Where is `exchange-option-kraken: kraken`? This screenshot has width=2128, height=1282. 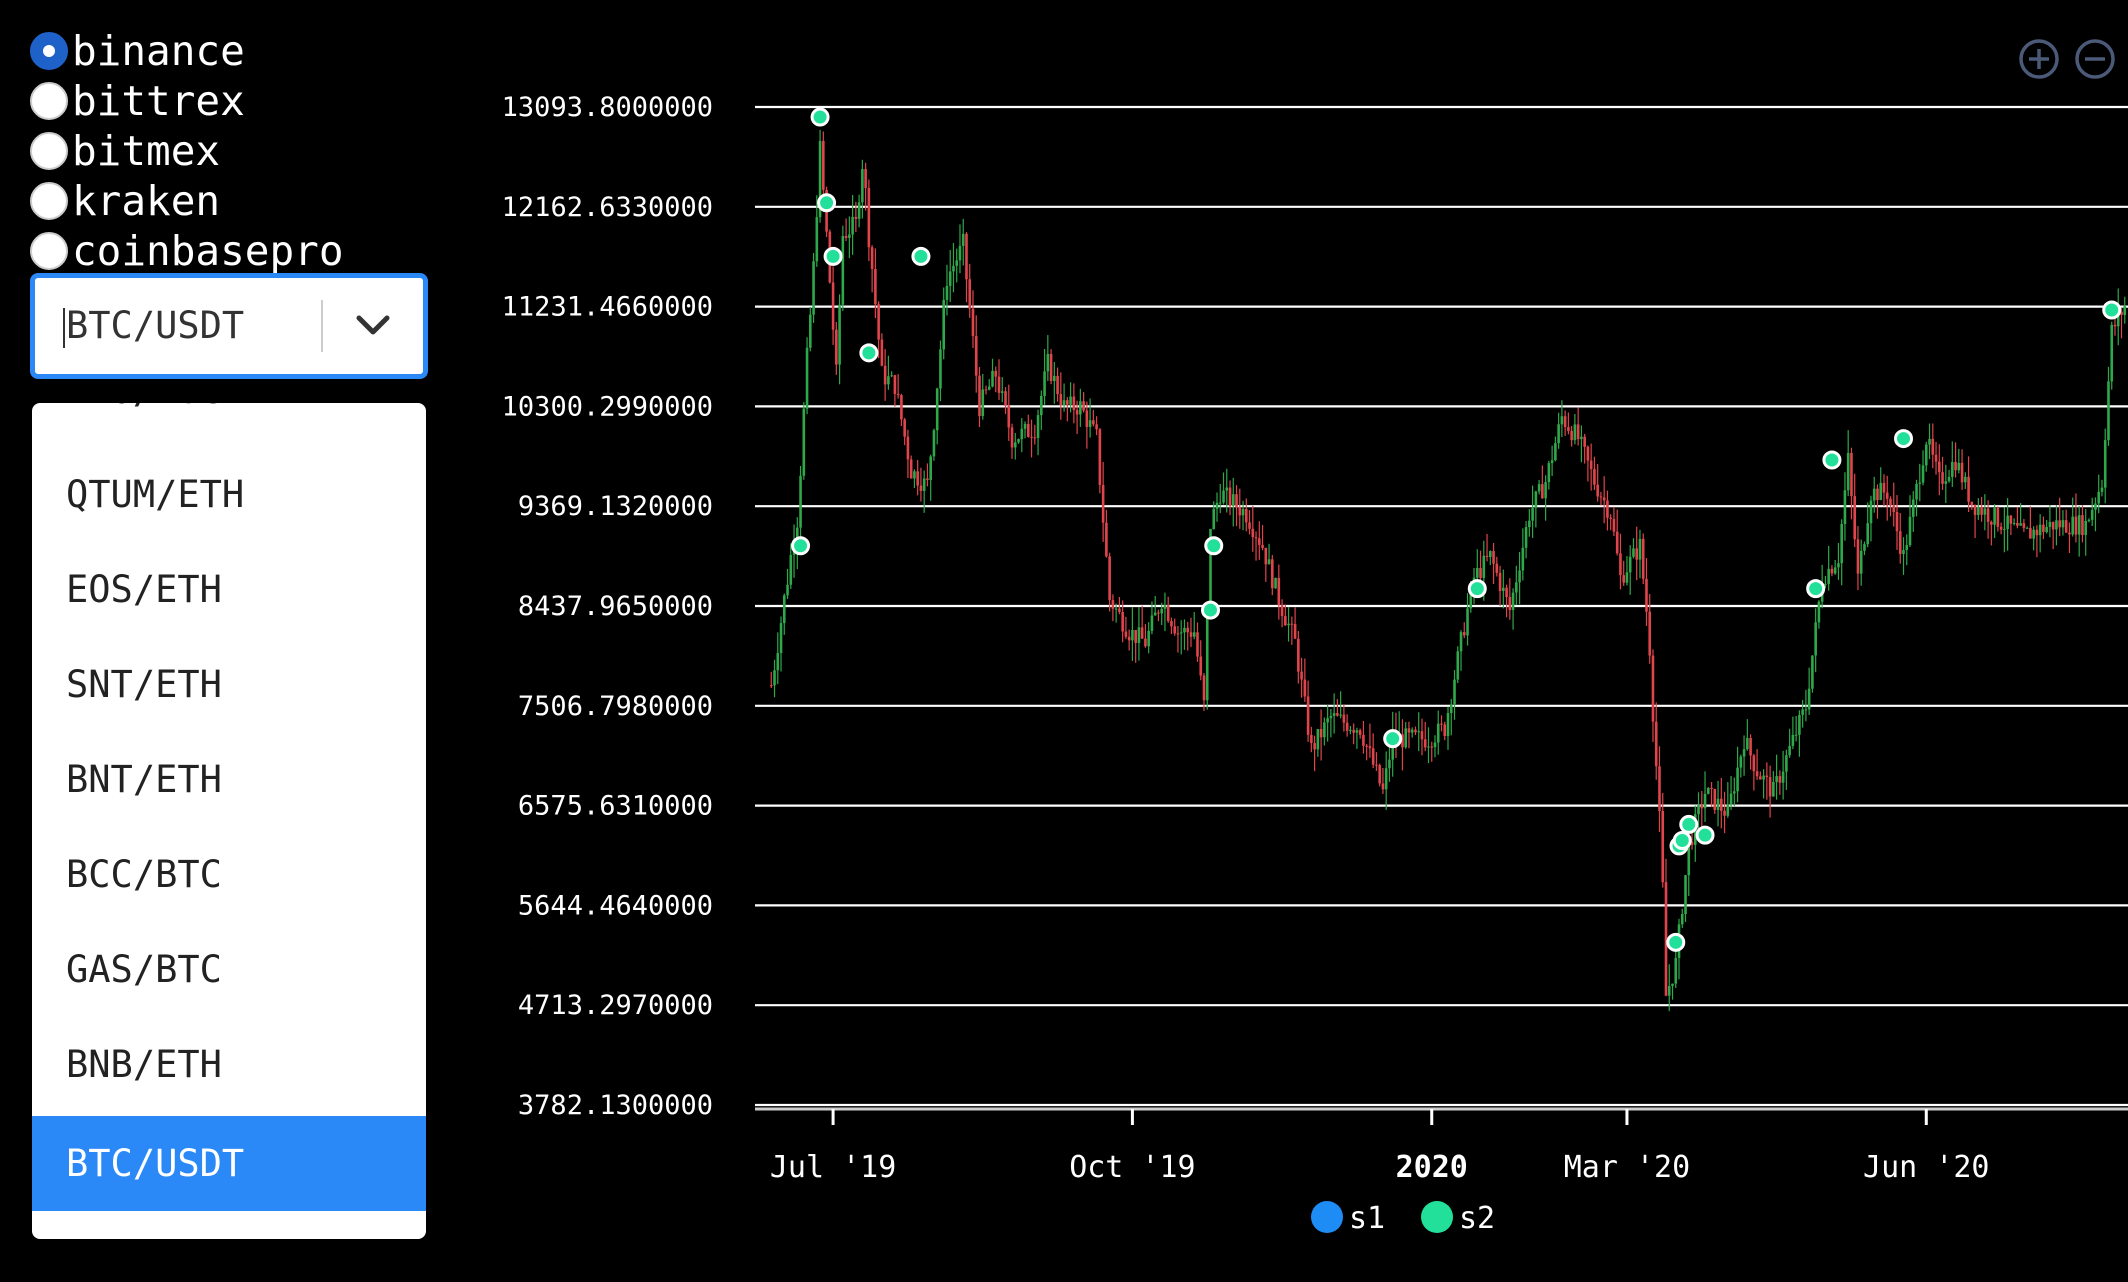 exchange-option-kraken: kraken is located at coordinates (187, 201).